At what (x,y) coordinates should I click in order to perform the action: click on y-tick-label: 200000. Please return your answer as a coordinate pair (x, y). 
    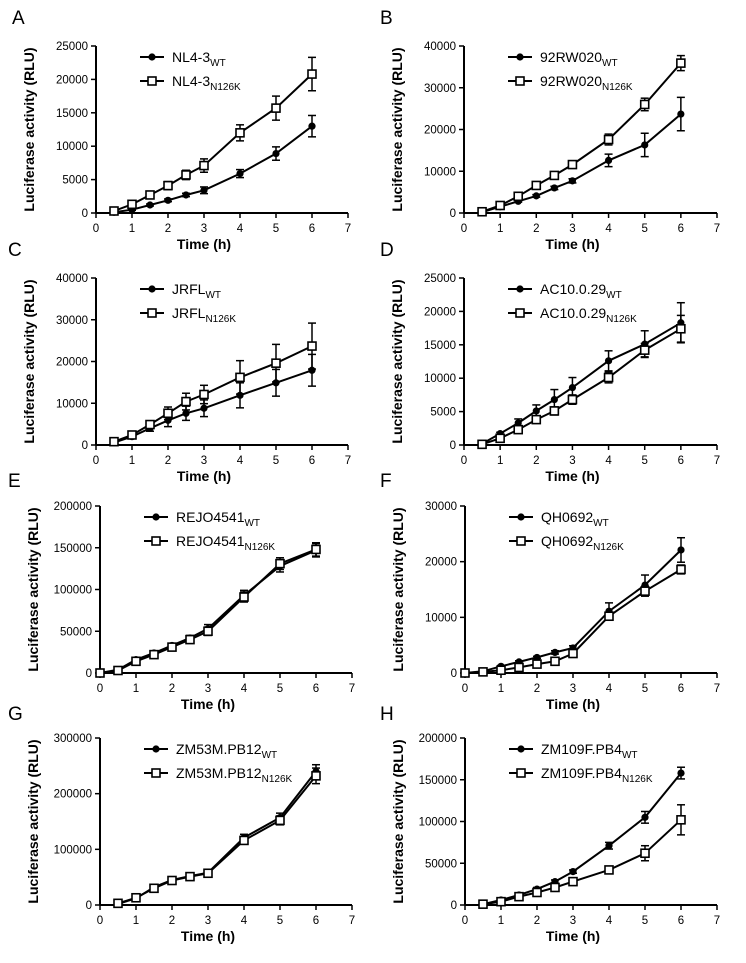
    Looking at the image, I should click on (73, 795).